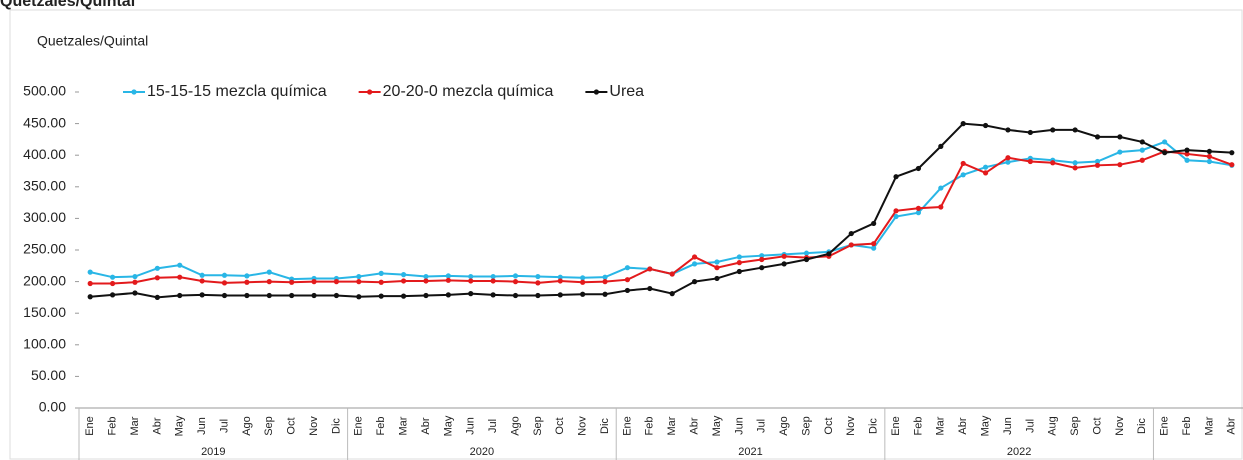 Image resolution: width=1243 pixels, height=460 pixels. I want to click on legend-label: 20-20-0 mezcla química, so click(468, 91).